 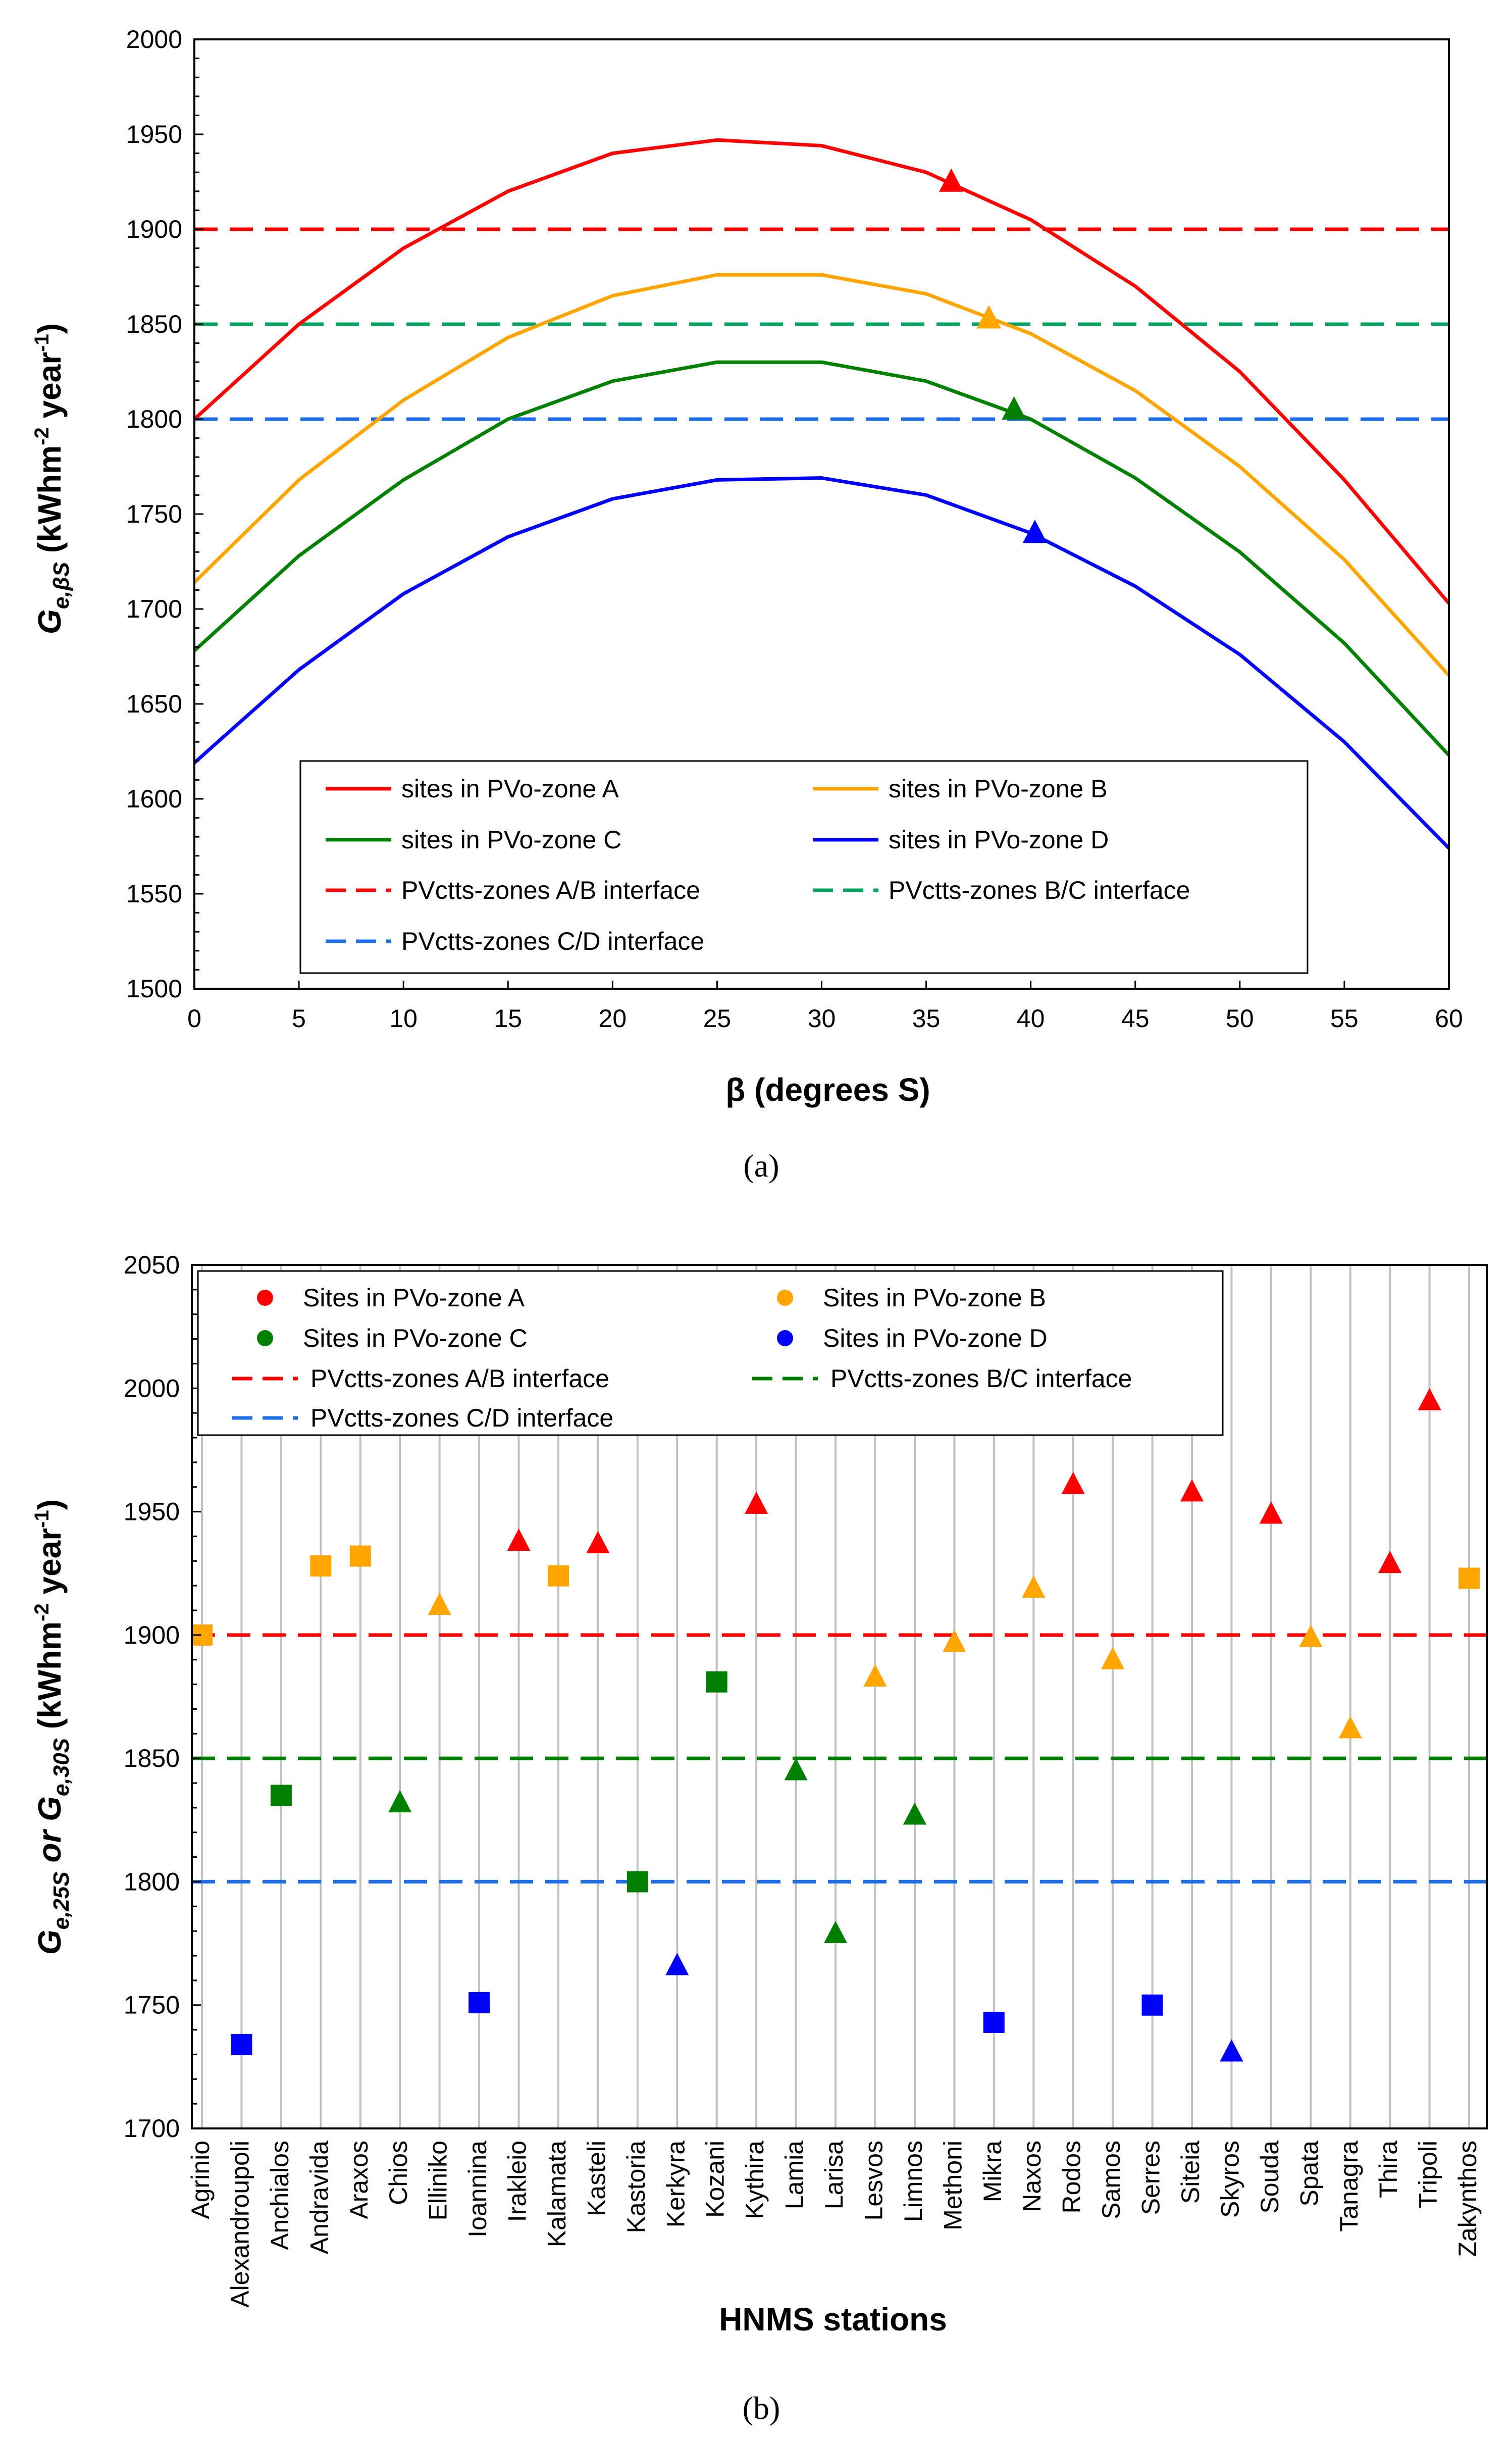 I want to click on chart-b-category-label: Naxos, so click(x=1032, y=2176).